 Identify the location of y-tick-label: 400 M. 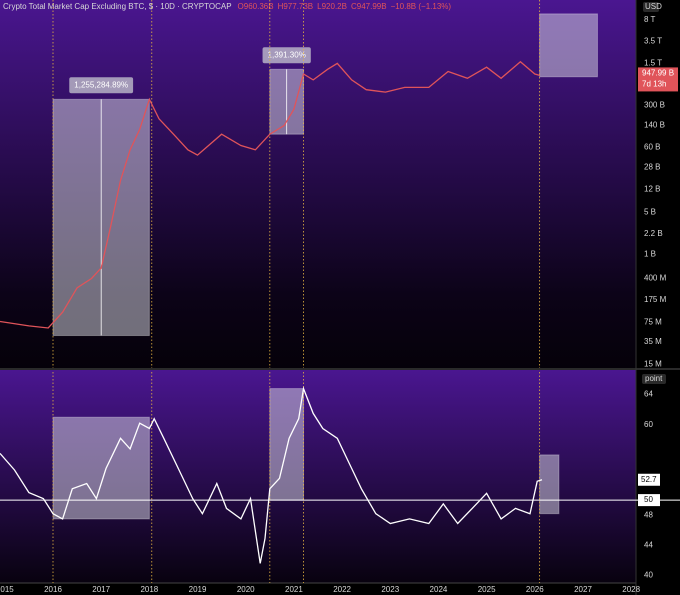
(655, 278).